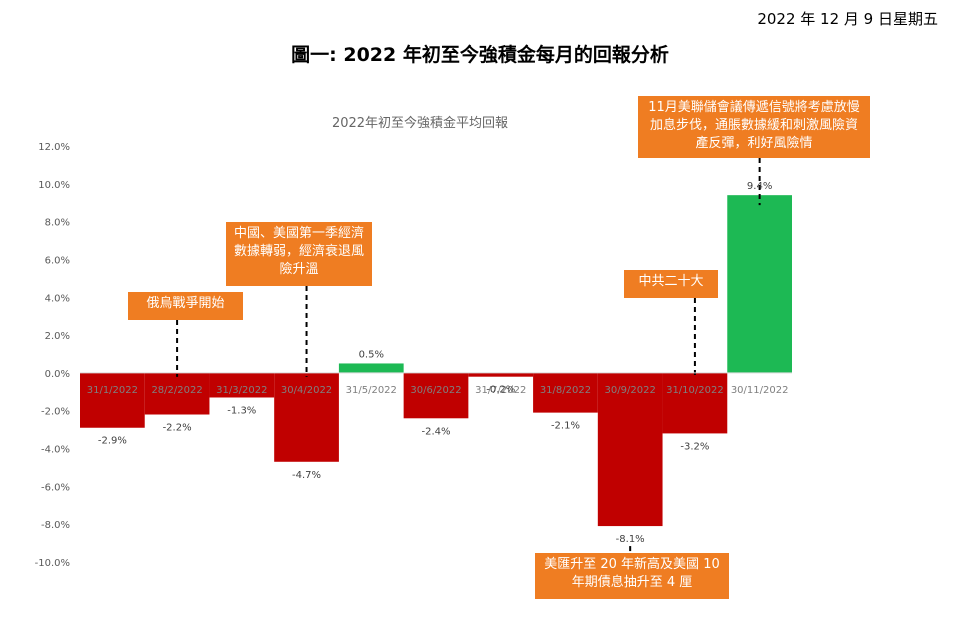 The image size is (960, 617). What do you see at coordinates (435, 431) in the screenshot?
I see `data-label: -2.4%` at bounding box center [435, 431].